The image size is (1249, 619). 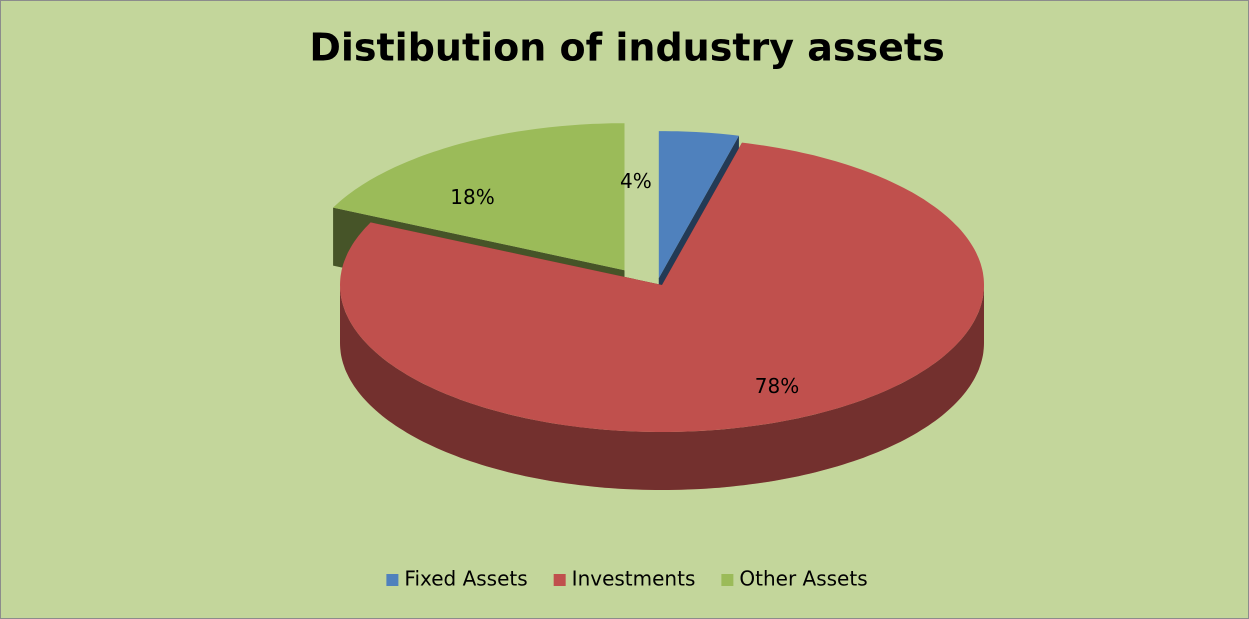 I want to click on legend-label: Investments, so click(x=634, y=579).